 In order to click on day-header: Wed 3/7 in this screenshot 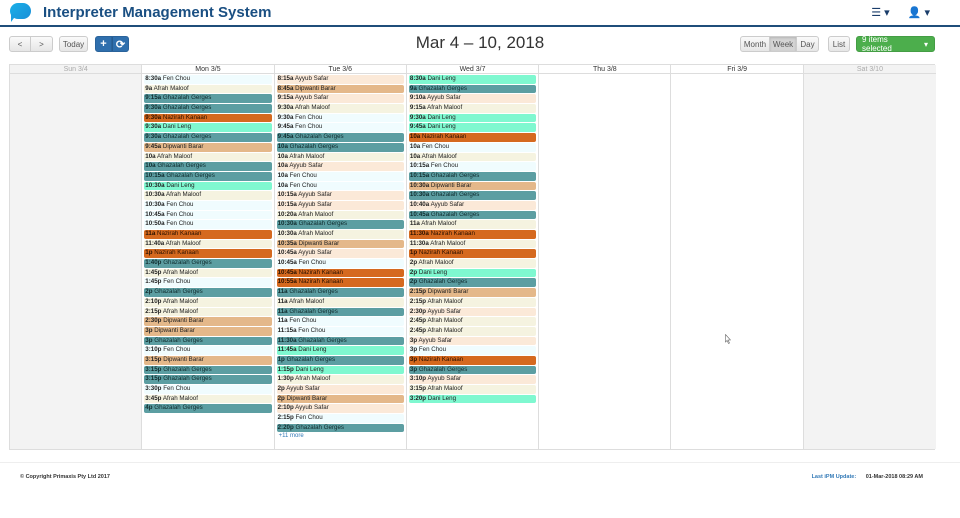, I will do `click(472, 69)`.